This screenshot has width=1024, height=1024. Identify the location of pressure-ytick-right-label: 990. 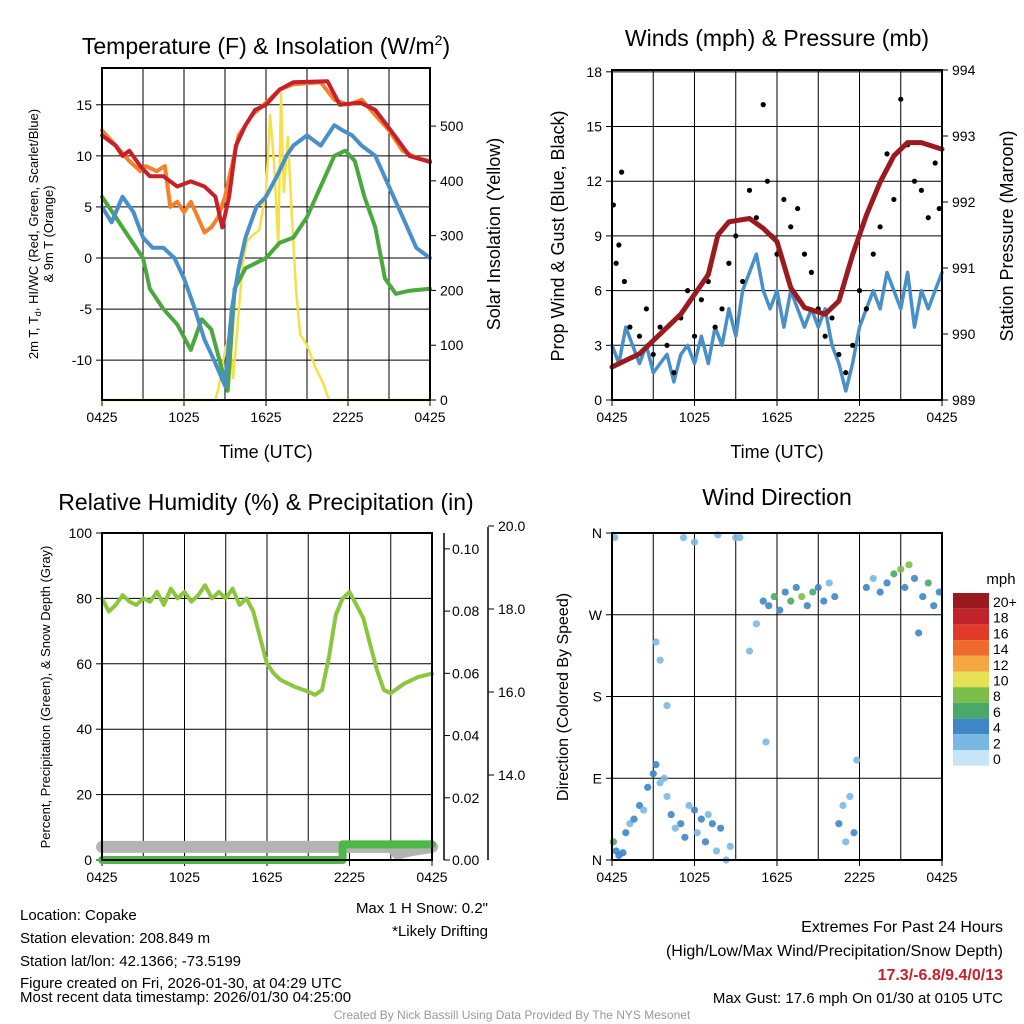
(964, 334).